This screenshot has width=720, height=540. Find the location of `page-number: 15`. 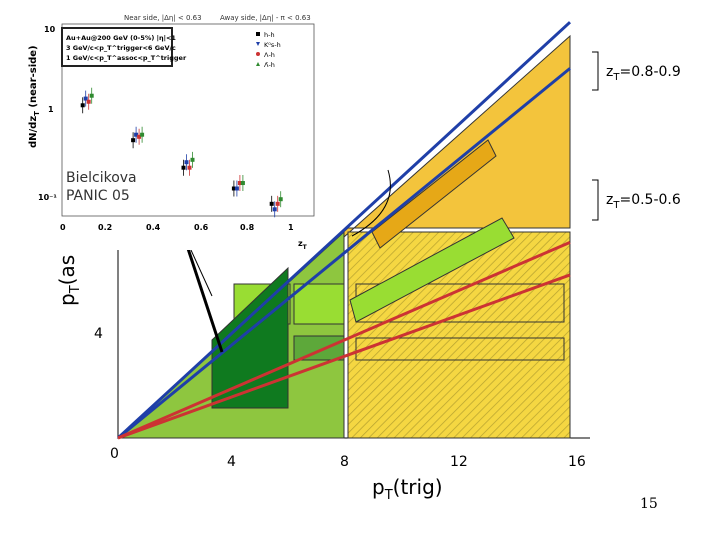

page-number: 15 is located at coordinates (649, 504).